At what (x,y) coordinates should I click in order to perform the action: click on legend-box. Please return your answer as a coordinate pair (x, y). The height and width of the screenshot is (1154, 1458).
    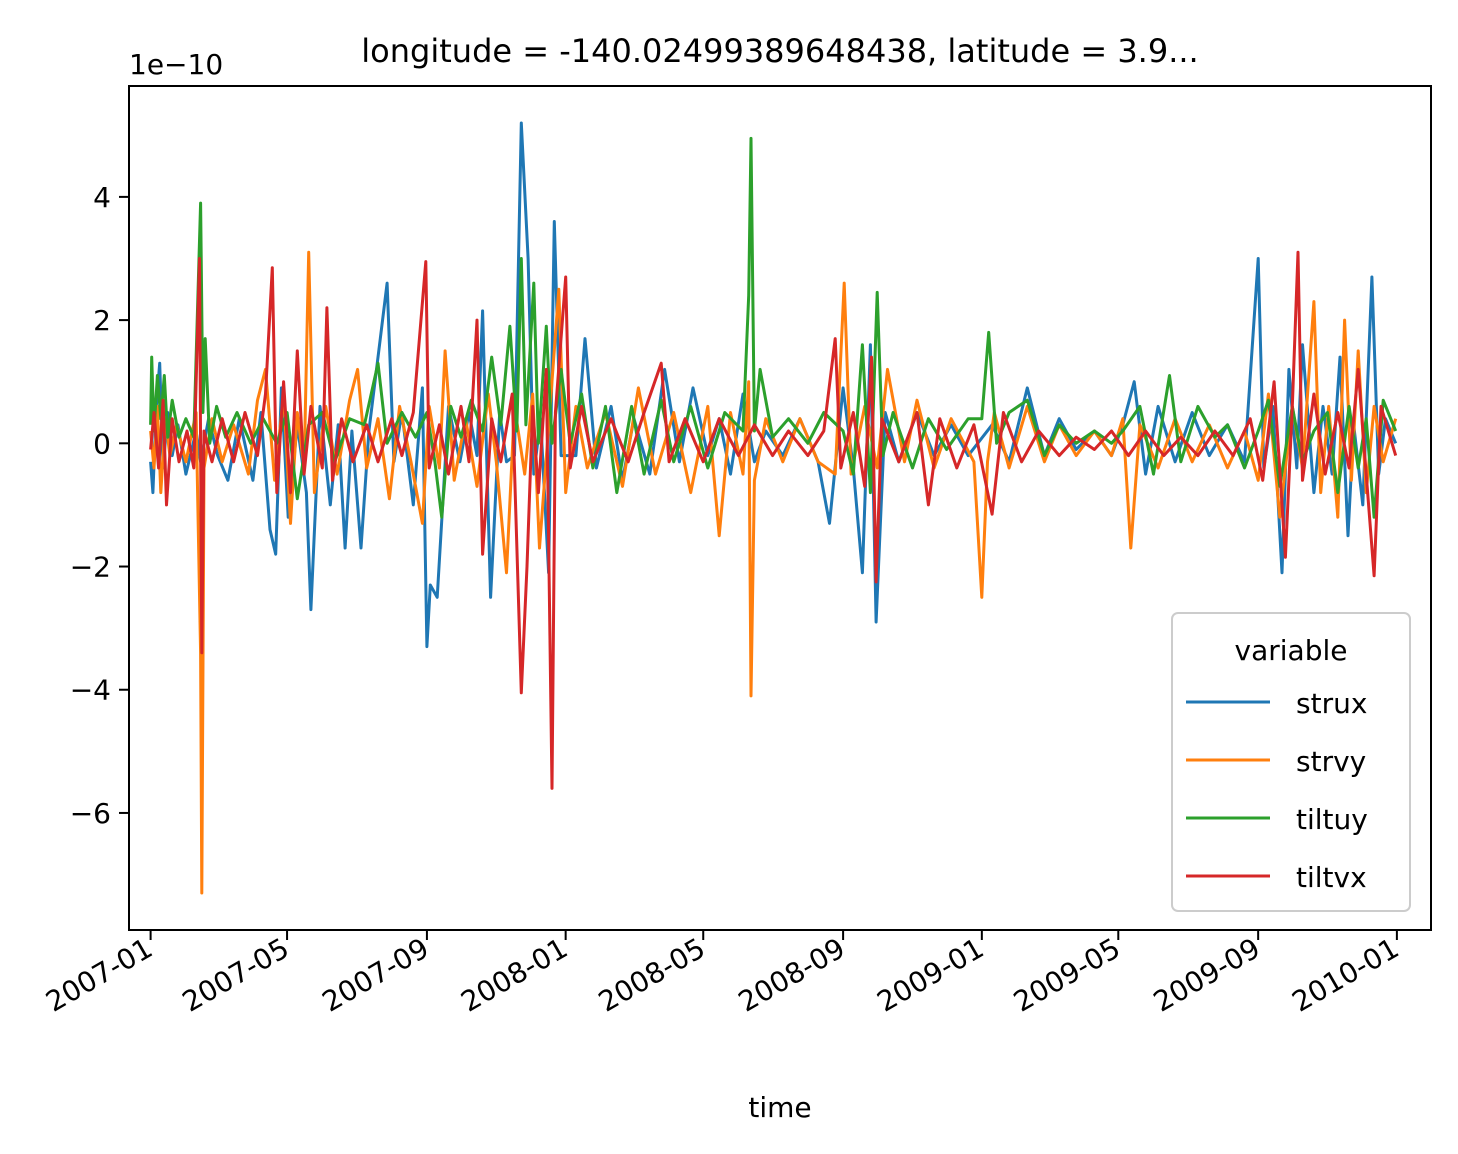
    Looking at the image, I should click on (1291, 762).